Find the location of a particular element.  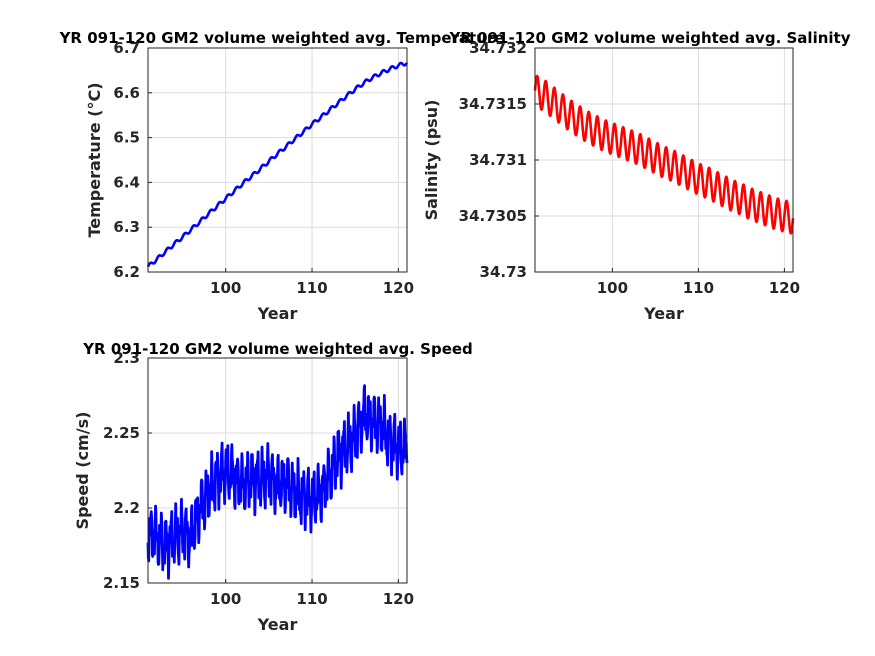

speed-axes-frame is located at coordinates (277, 470).